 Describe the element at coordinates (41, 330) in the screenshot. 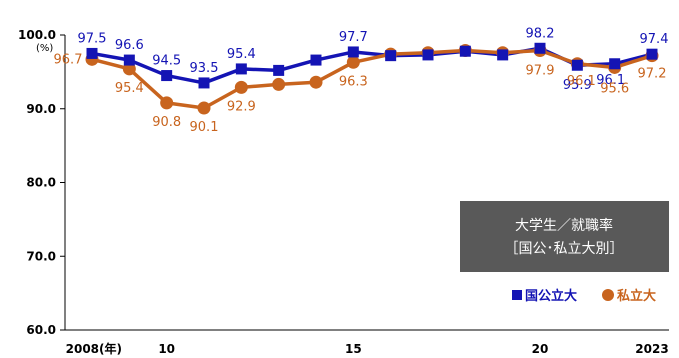

I see `y-tick-label: 60.0` at that location.